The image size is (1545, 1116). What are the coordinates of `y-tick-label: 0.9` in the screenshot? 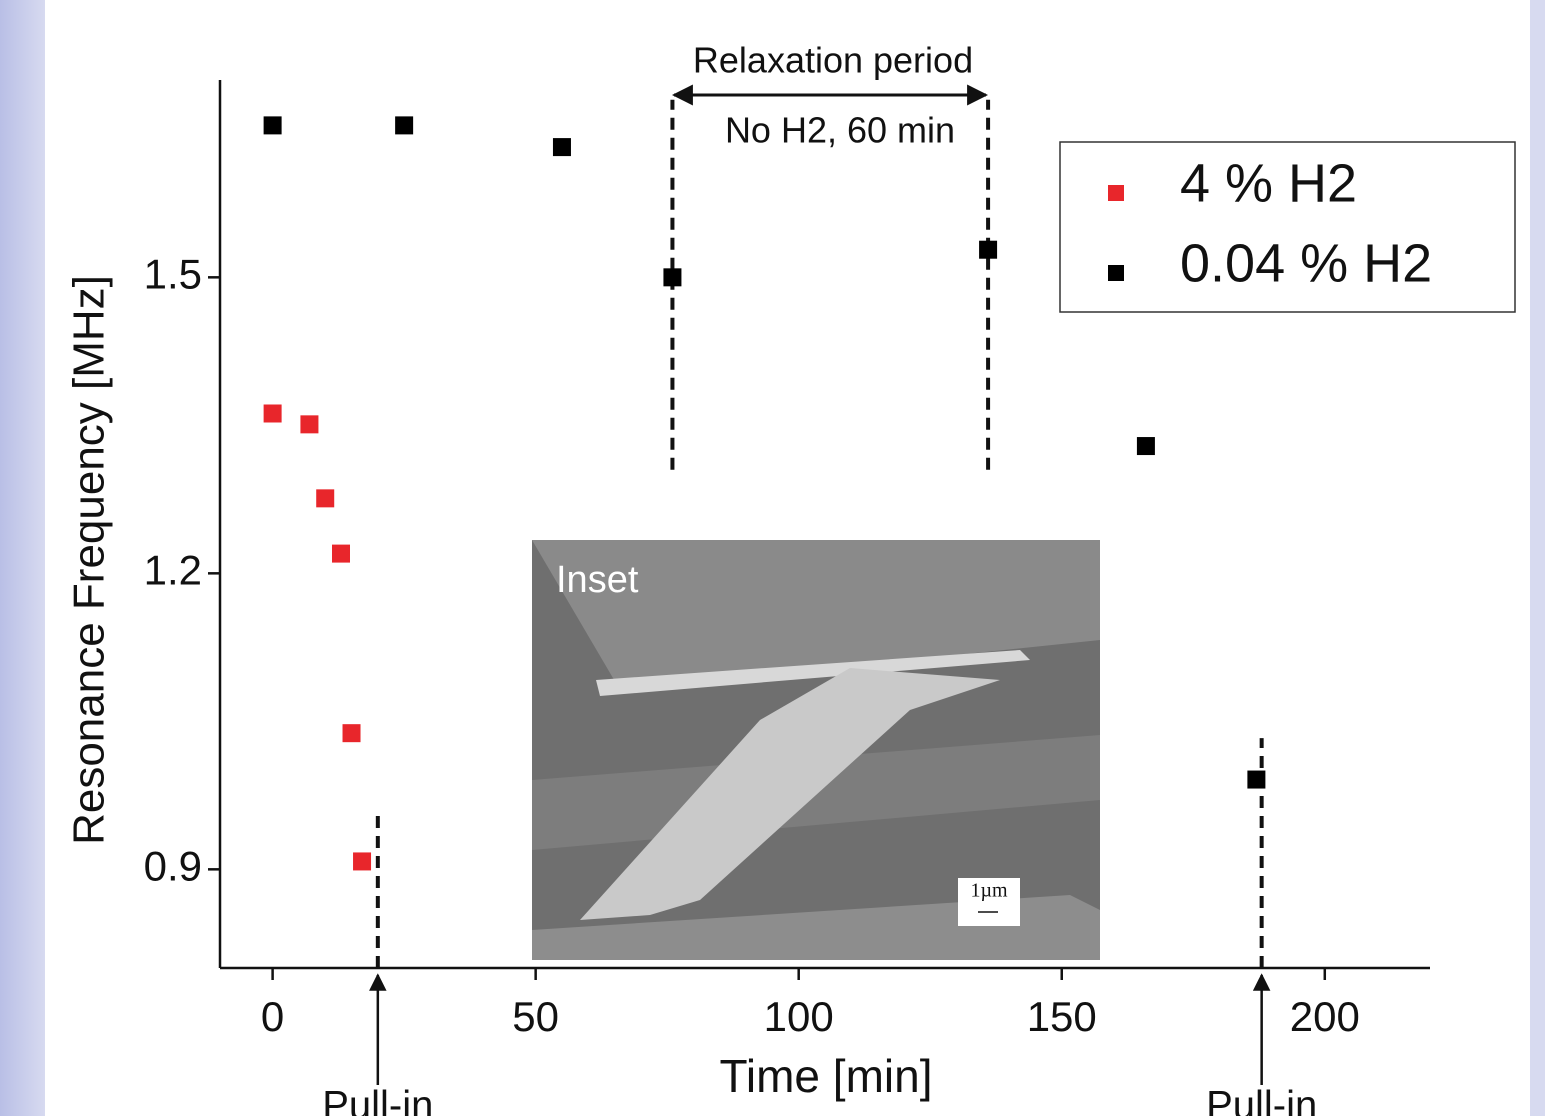 It's located at (173, 865).